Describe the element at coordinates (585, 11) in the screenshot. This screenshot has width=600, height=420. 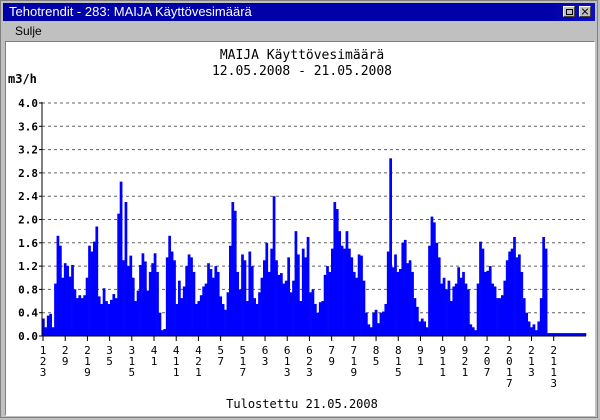
I see `close-icon` at that location.